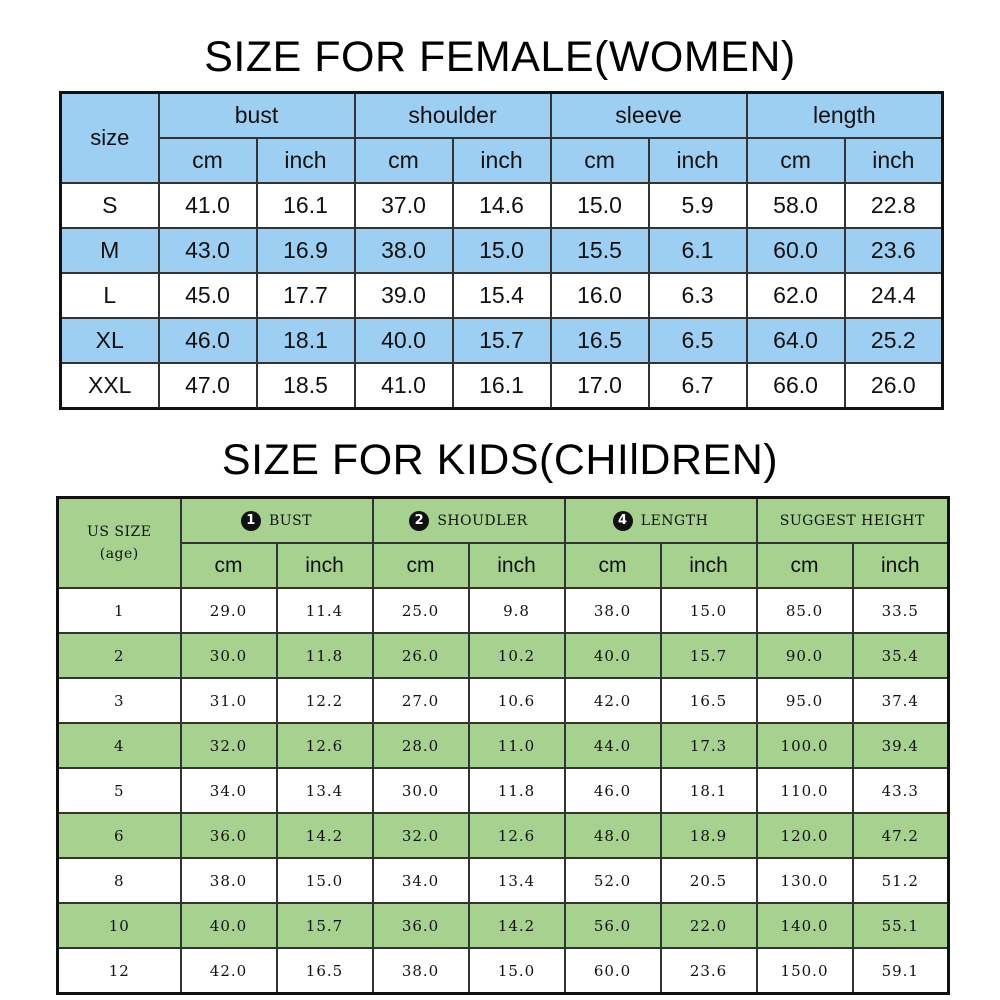 This screenshot has width=1000, height=1000. What do you see at coordinates (516, 655) in the screenshot?
I see `value-cell: 10.2` at bounding box center [516, 655].